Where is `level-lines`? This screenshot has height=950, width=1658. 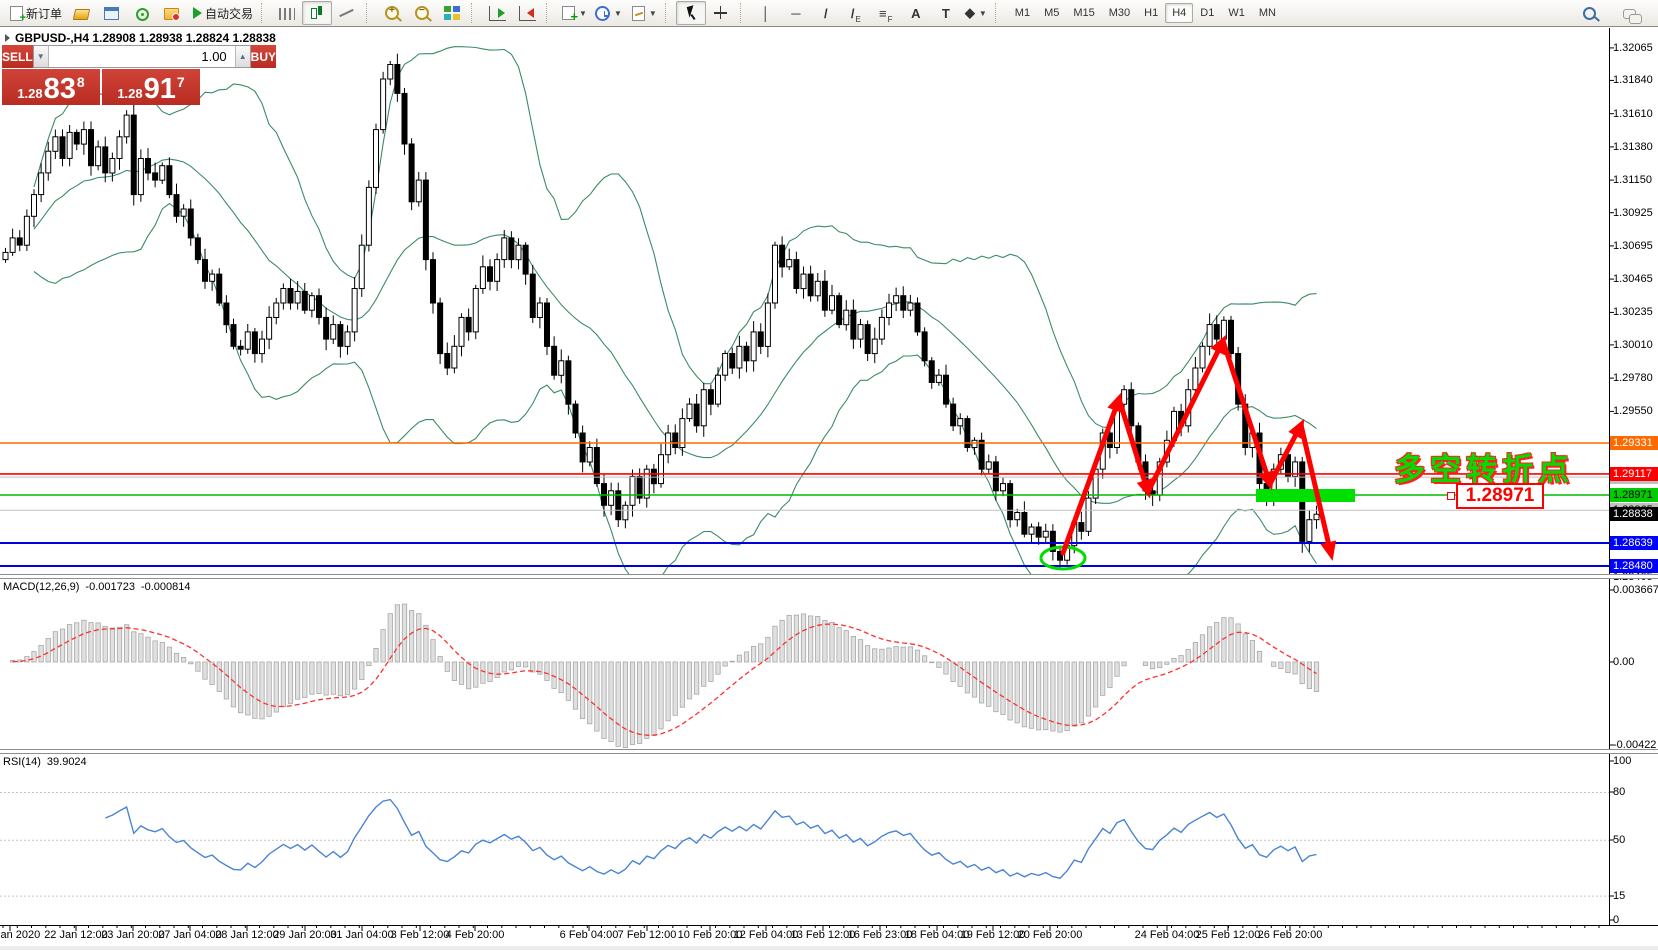 level-lines is located at coordinates (804, 504).